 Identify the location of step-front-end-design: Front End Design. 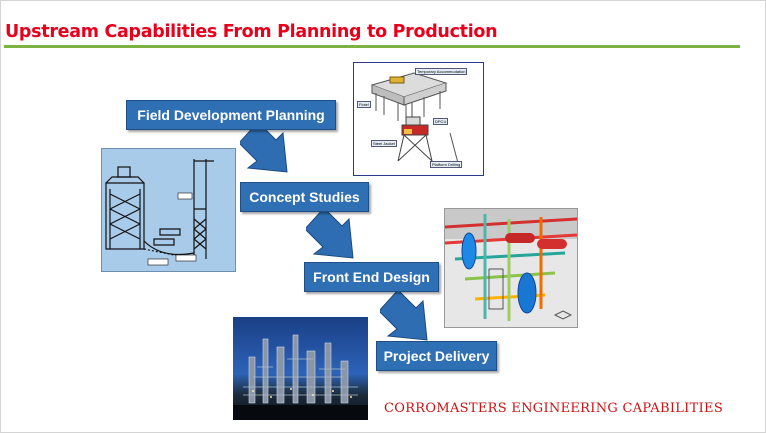
(371, 277).